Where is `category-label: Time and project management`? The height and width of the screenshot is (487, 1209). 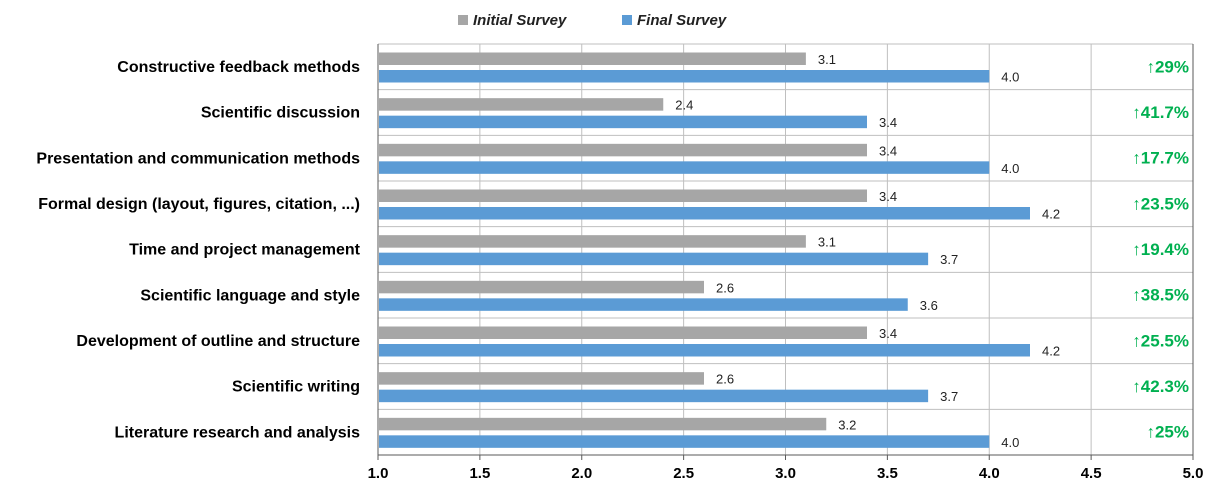
category-label: Time and project management is located at coordinates (245, 250).